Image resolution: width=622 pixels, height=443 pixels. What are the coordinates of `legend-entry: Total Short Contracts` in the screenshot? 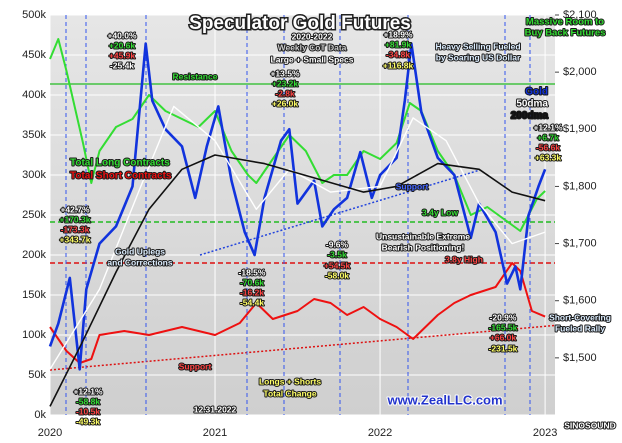 It's located at (121, 176).